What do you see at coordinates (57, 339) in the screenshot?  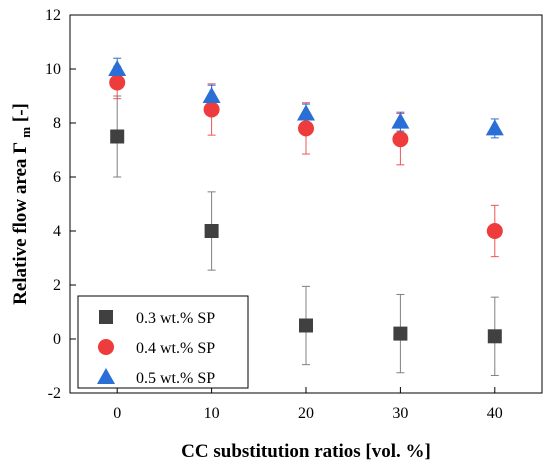 I see `y-tick-label: 0` at bounding box center [57, 339].